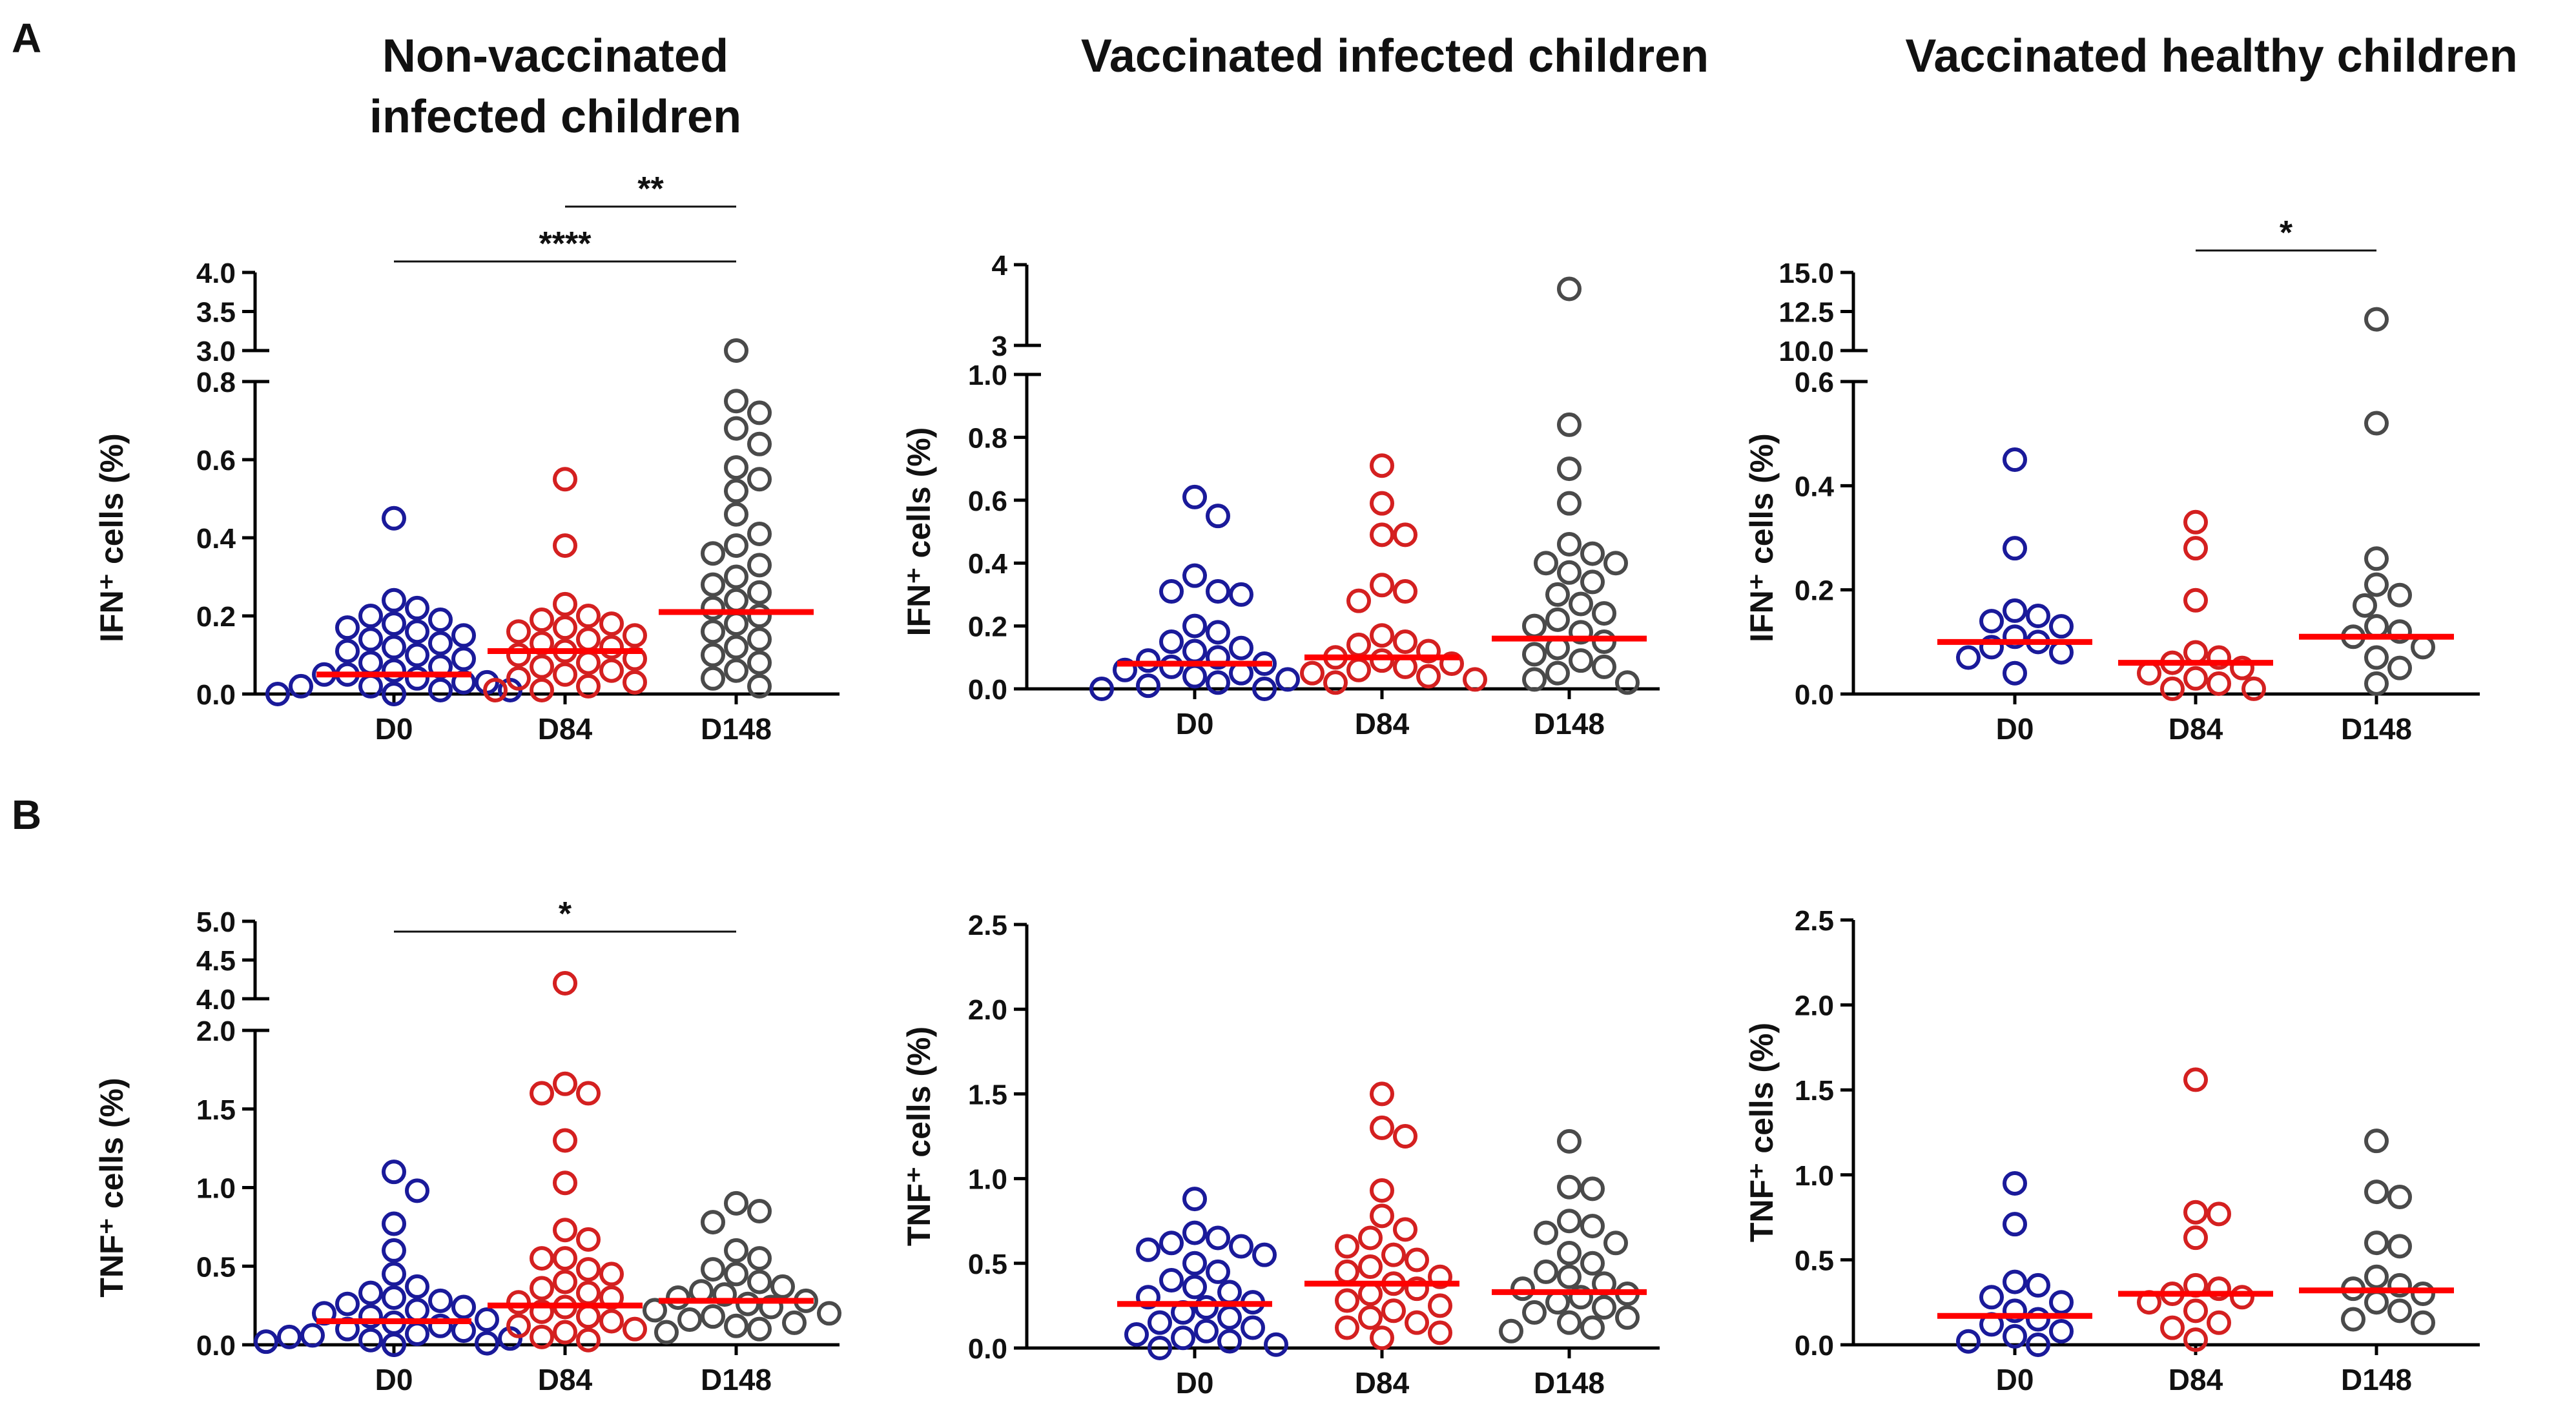  I want to click on x-tick-label-D84: D84, so click(1382, 724).